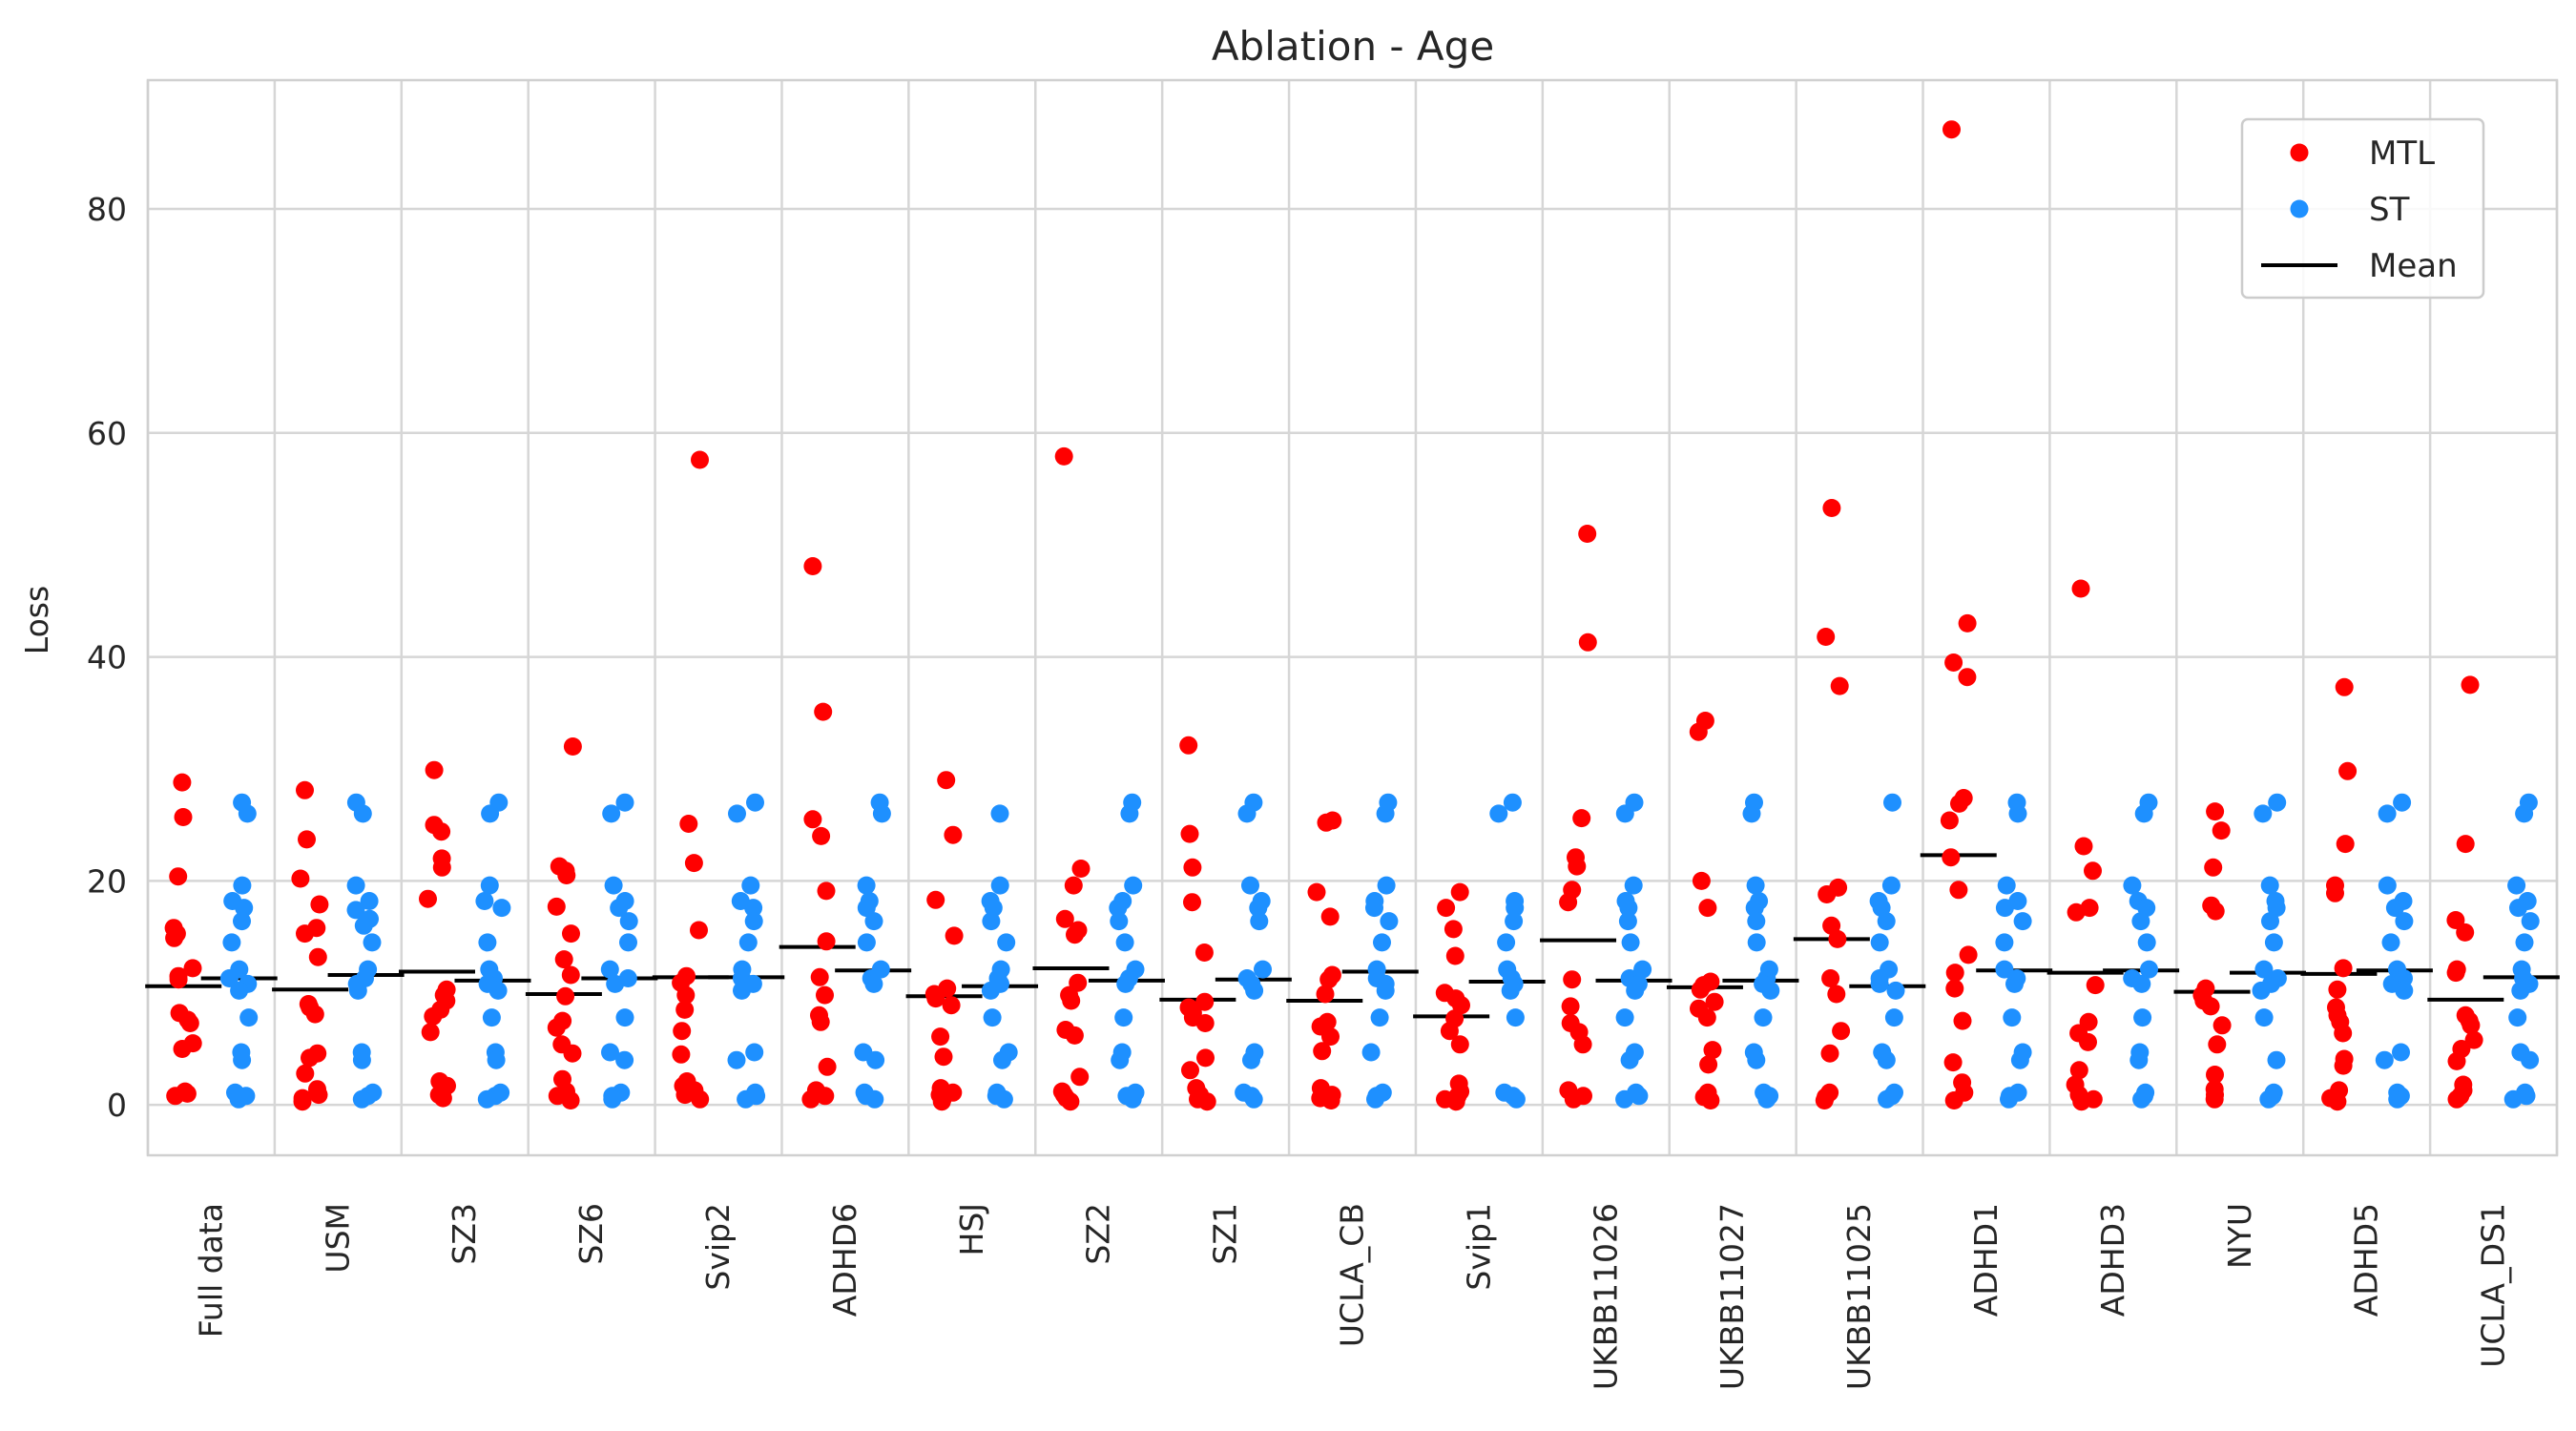  Describe the element at coordinates (2239, 1236) in the screenshot. I see `x-tick-label-16: NYU` at that location.